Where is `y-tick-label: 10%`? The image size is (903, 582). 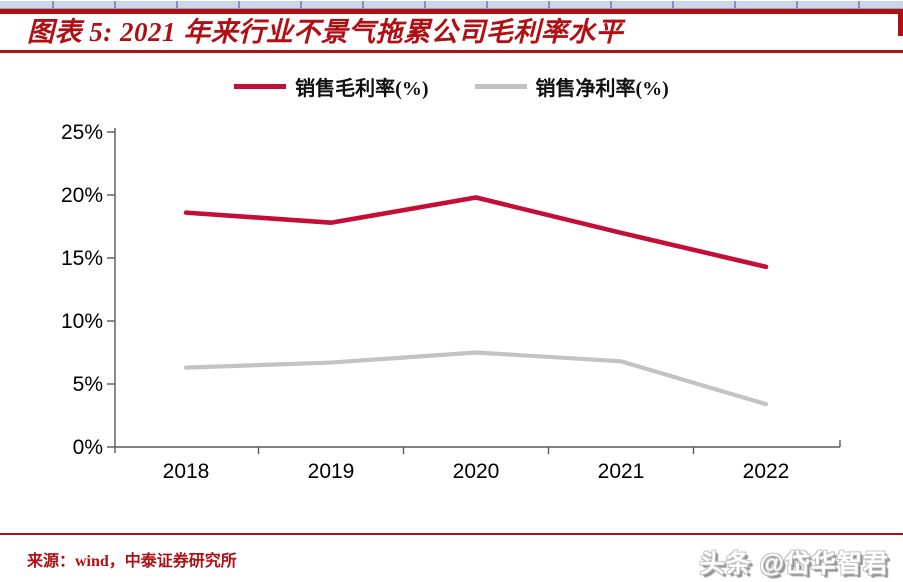 y-tick-label: 10% is located at coordinates (82, 321).